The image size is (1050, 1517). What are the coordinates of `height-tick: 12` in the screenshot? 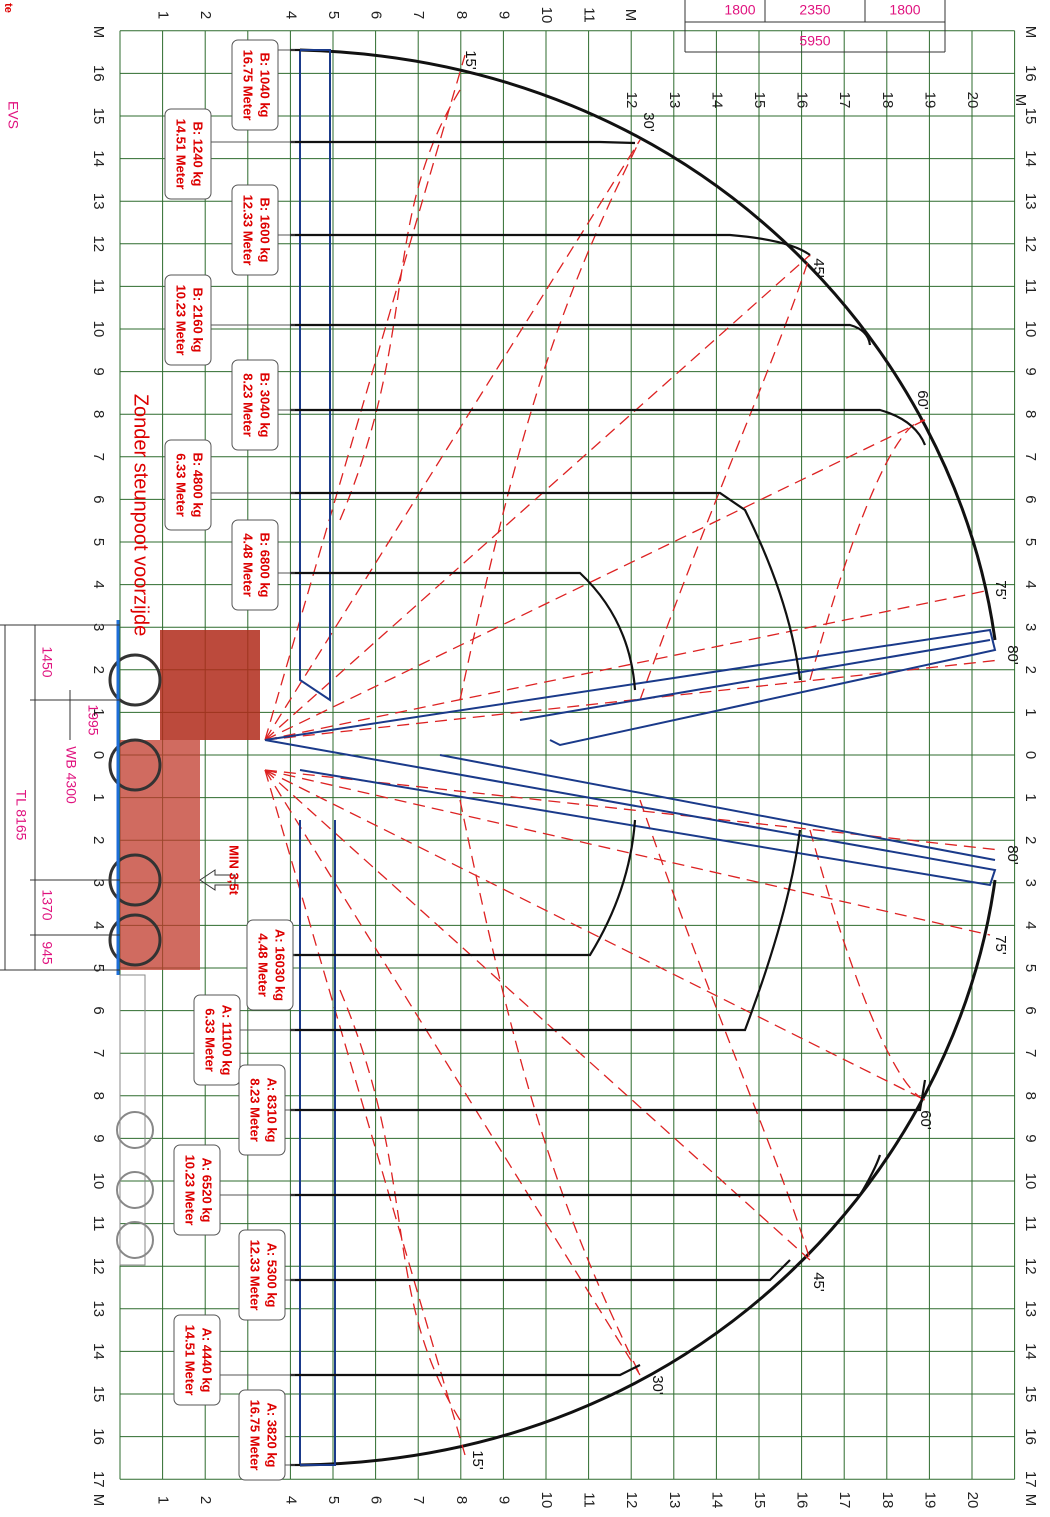 It's located at (631, 1500).